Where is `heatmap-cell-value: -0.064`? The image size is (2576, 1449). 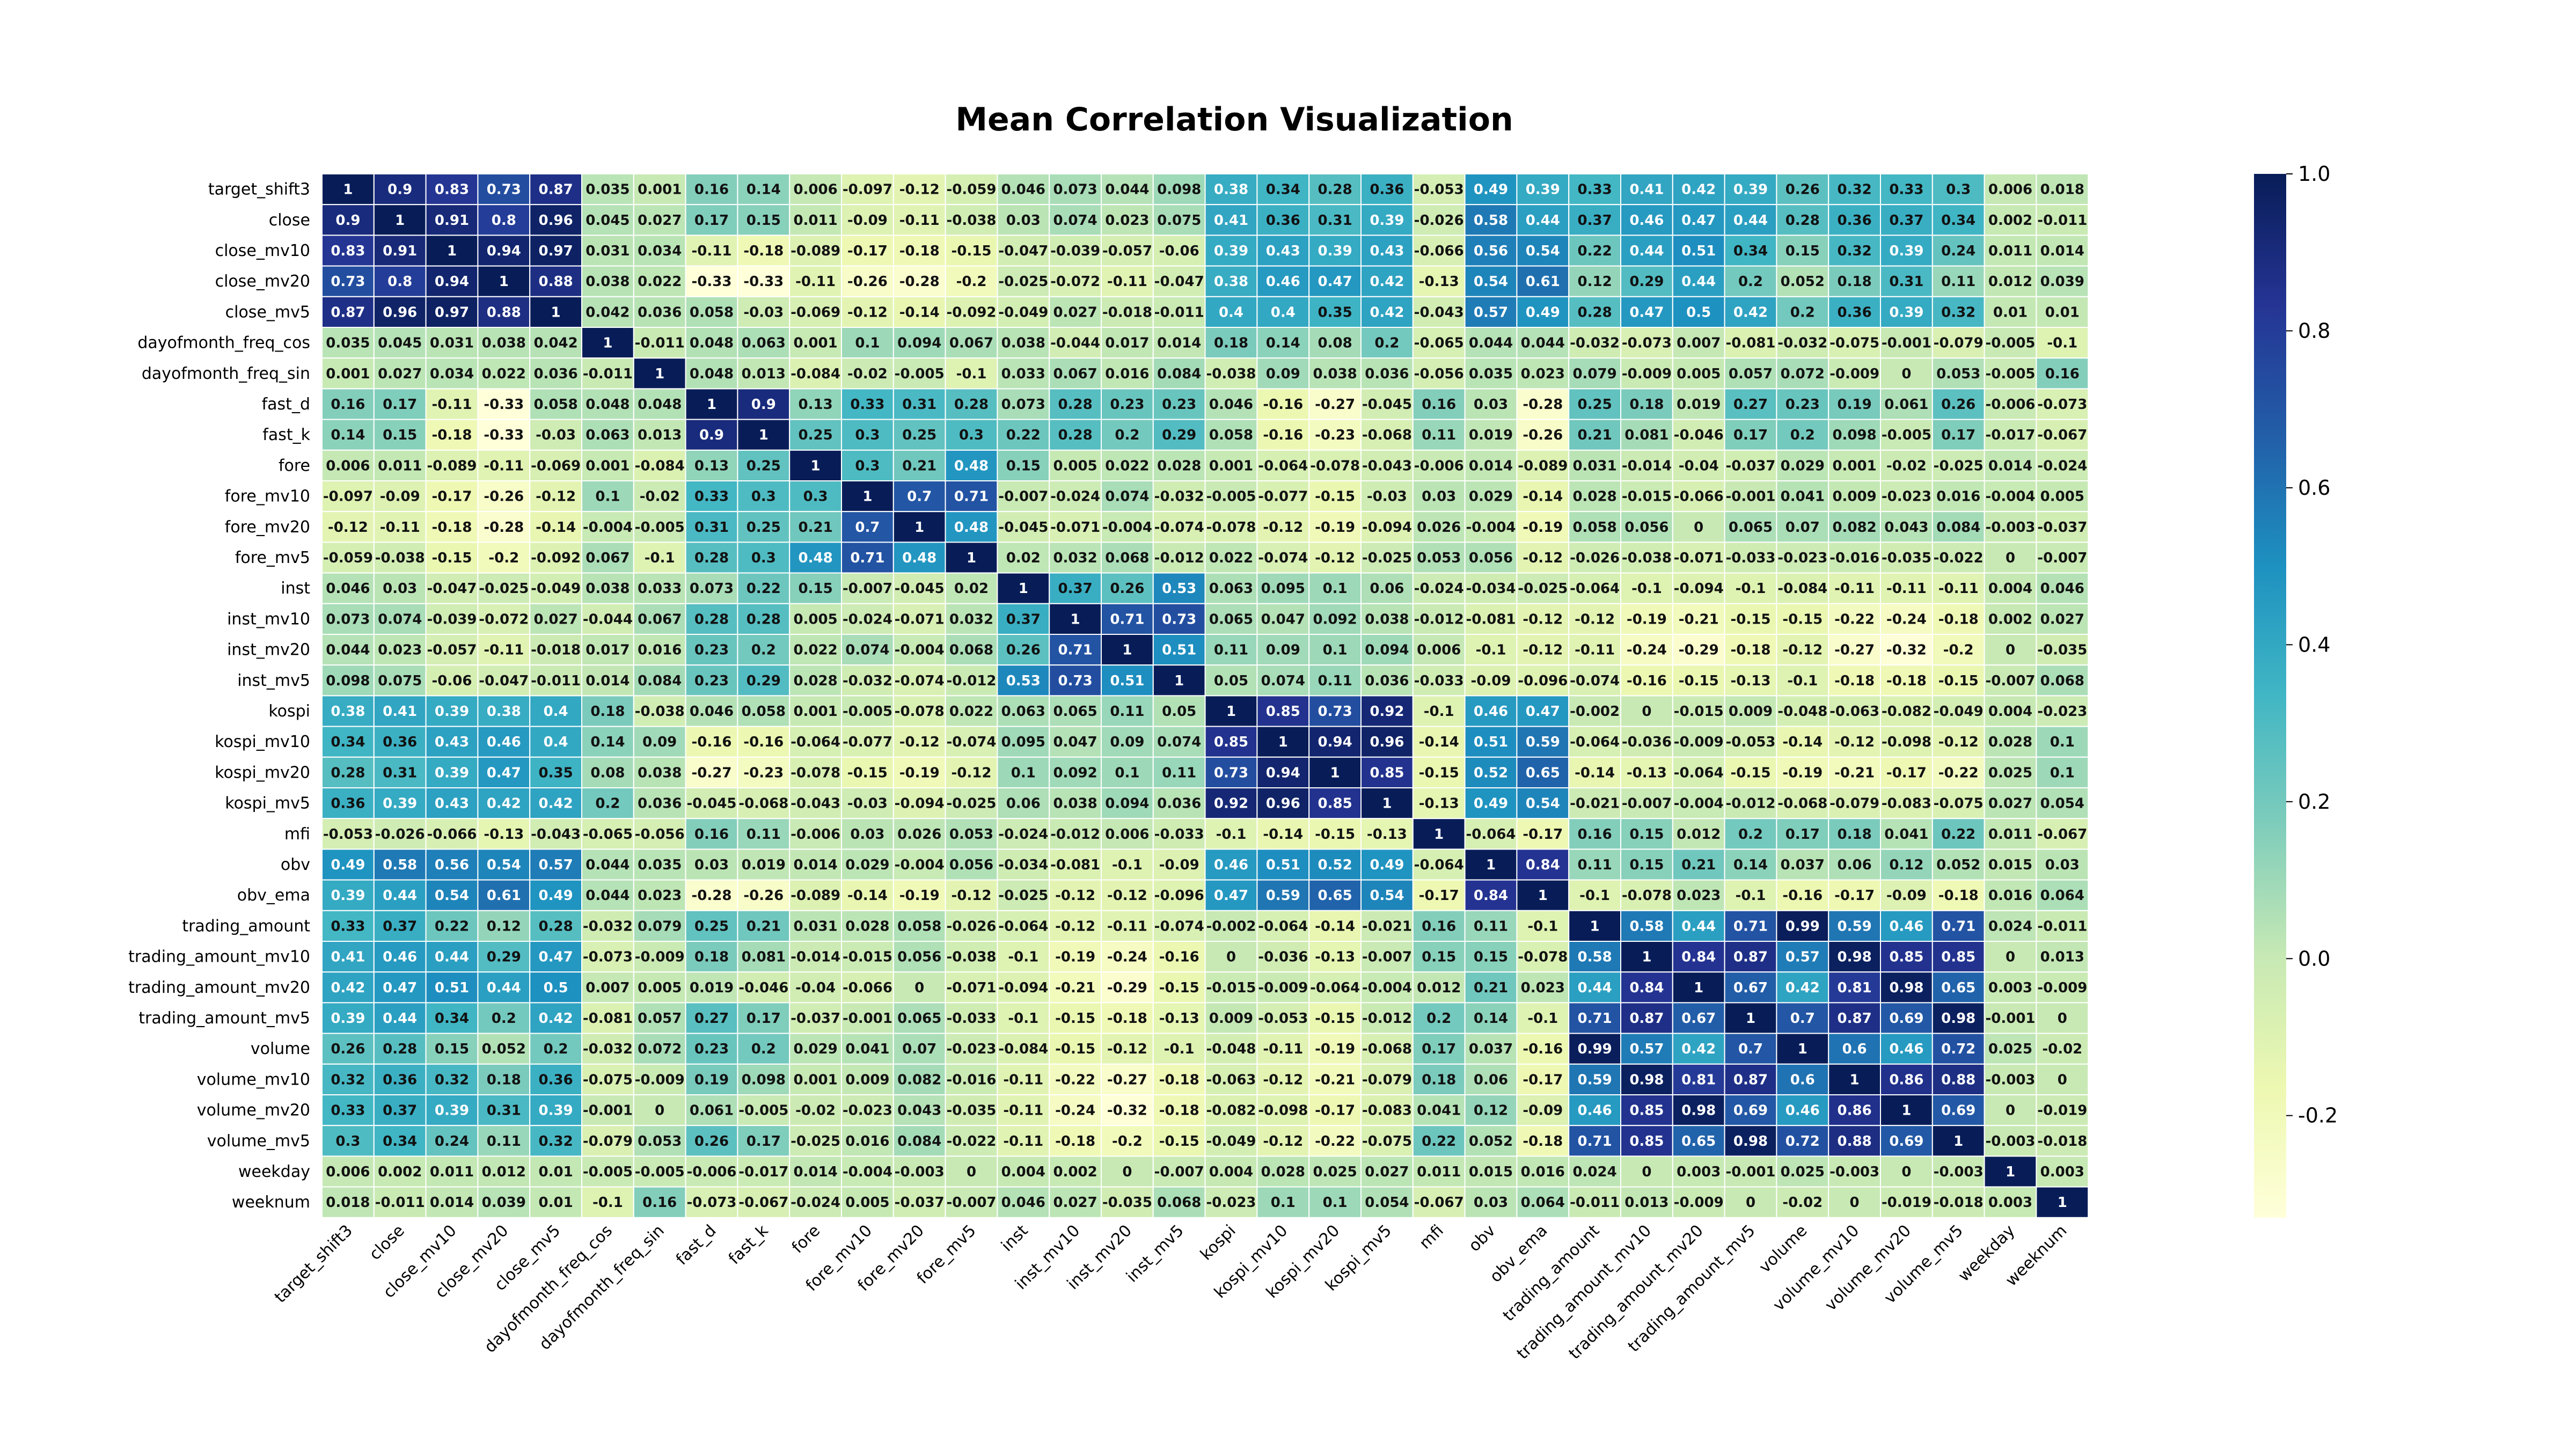 heatmap-cell-value: -0.064 is located at coordinates (1023, 926).